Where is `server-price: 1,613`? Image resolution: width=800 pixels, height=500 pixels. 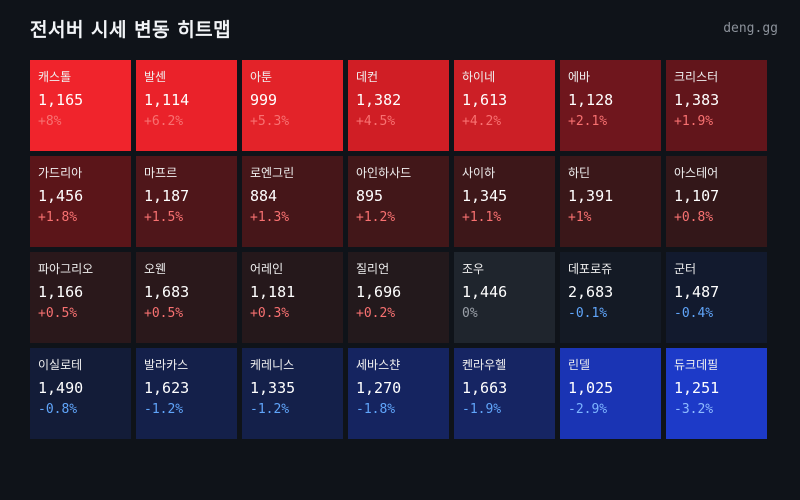
server-price: 1,613 is located at coordinates (485, 100).